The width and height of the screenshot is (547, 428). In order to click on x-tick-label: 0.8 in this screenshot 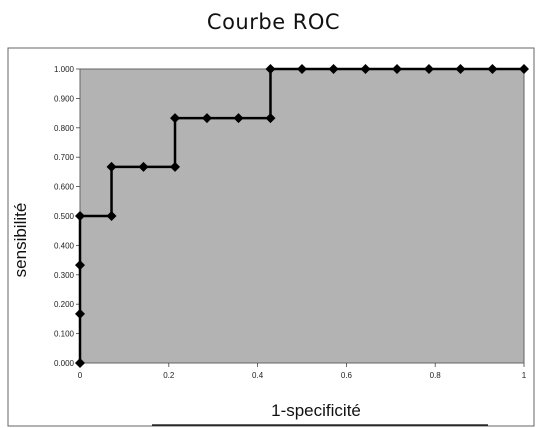, I will do `click(436, 375)`.